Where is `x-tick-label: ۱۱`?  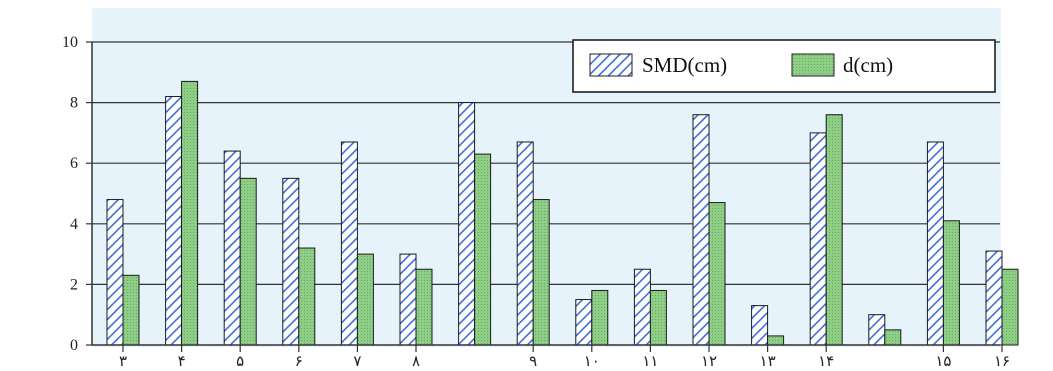
x-tick-label: ۱۱ is located at coordinates (650, 361).